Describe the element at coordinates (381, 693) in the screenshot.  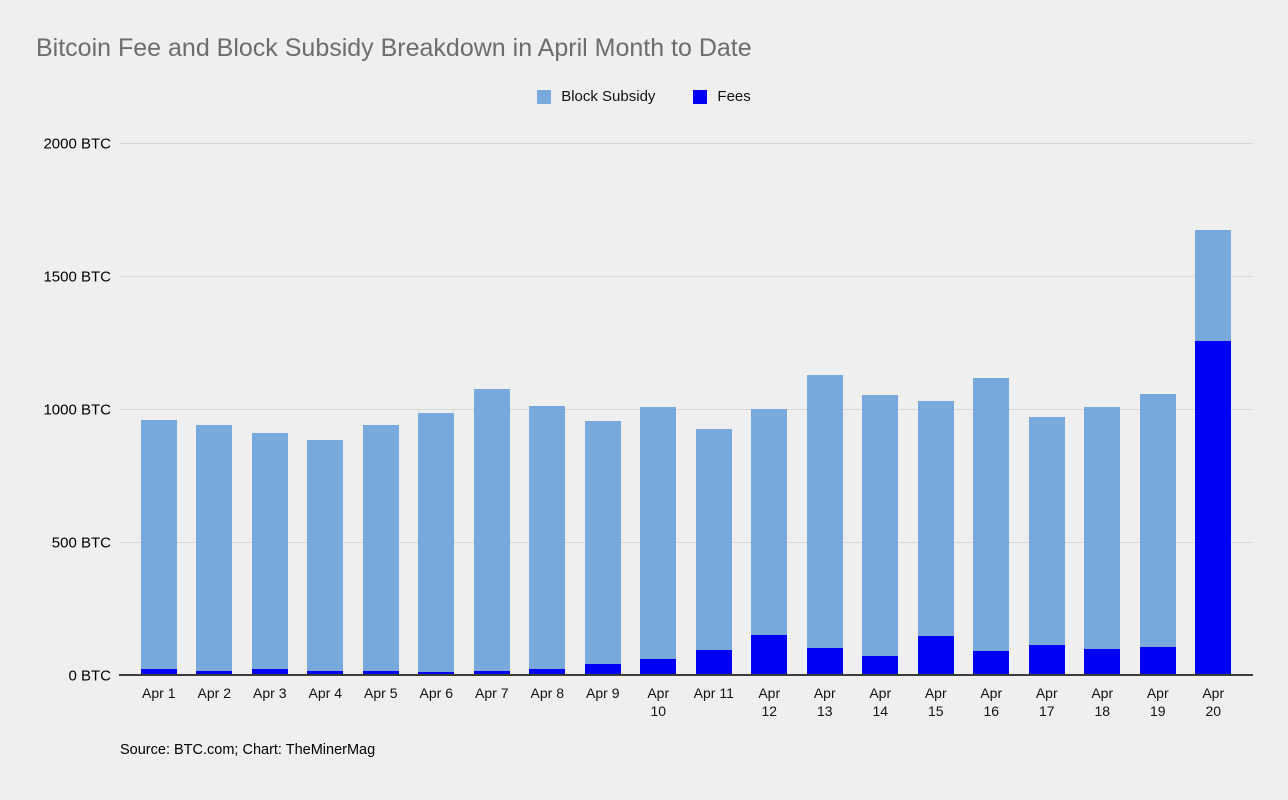
I see `x-tick-label-apr-5: Apr 5` at that location.